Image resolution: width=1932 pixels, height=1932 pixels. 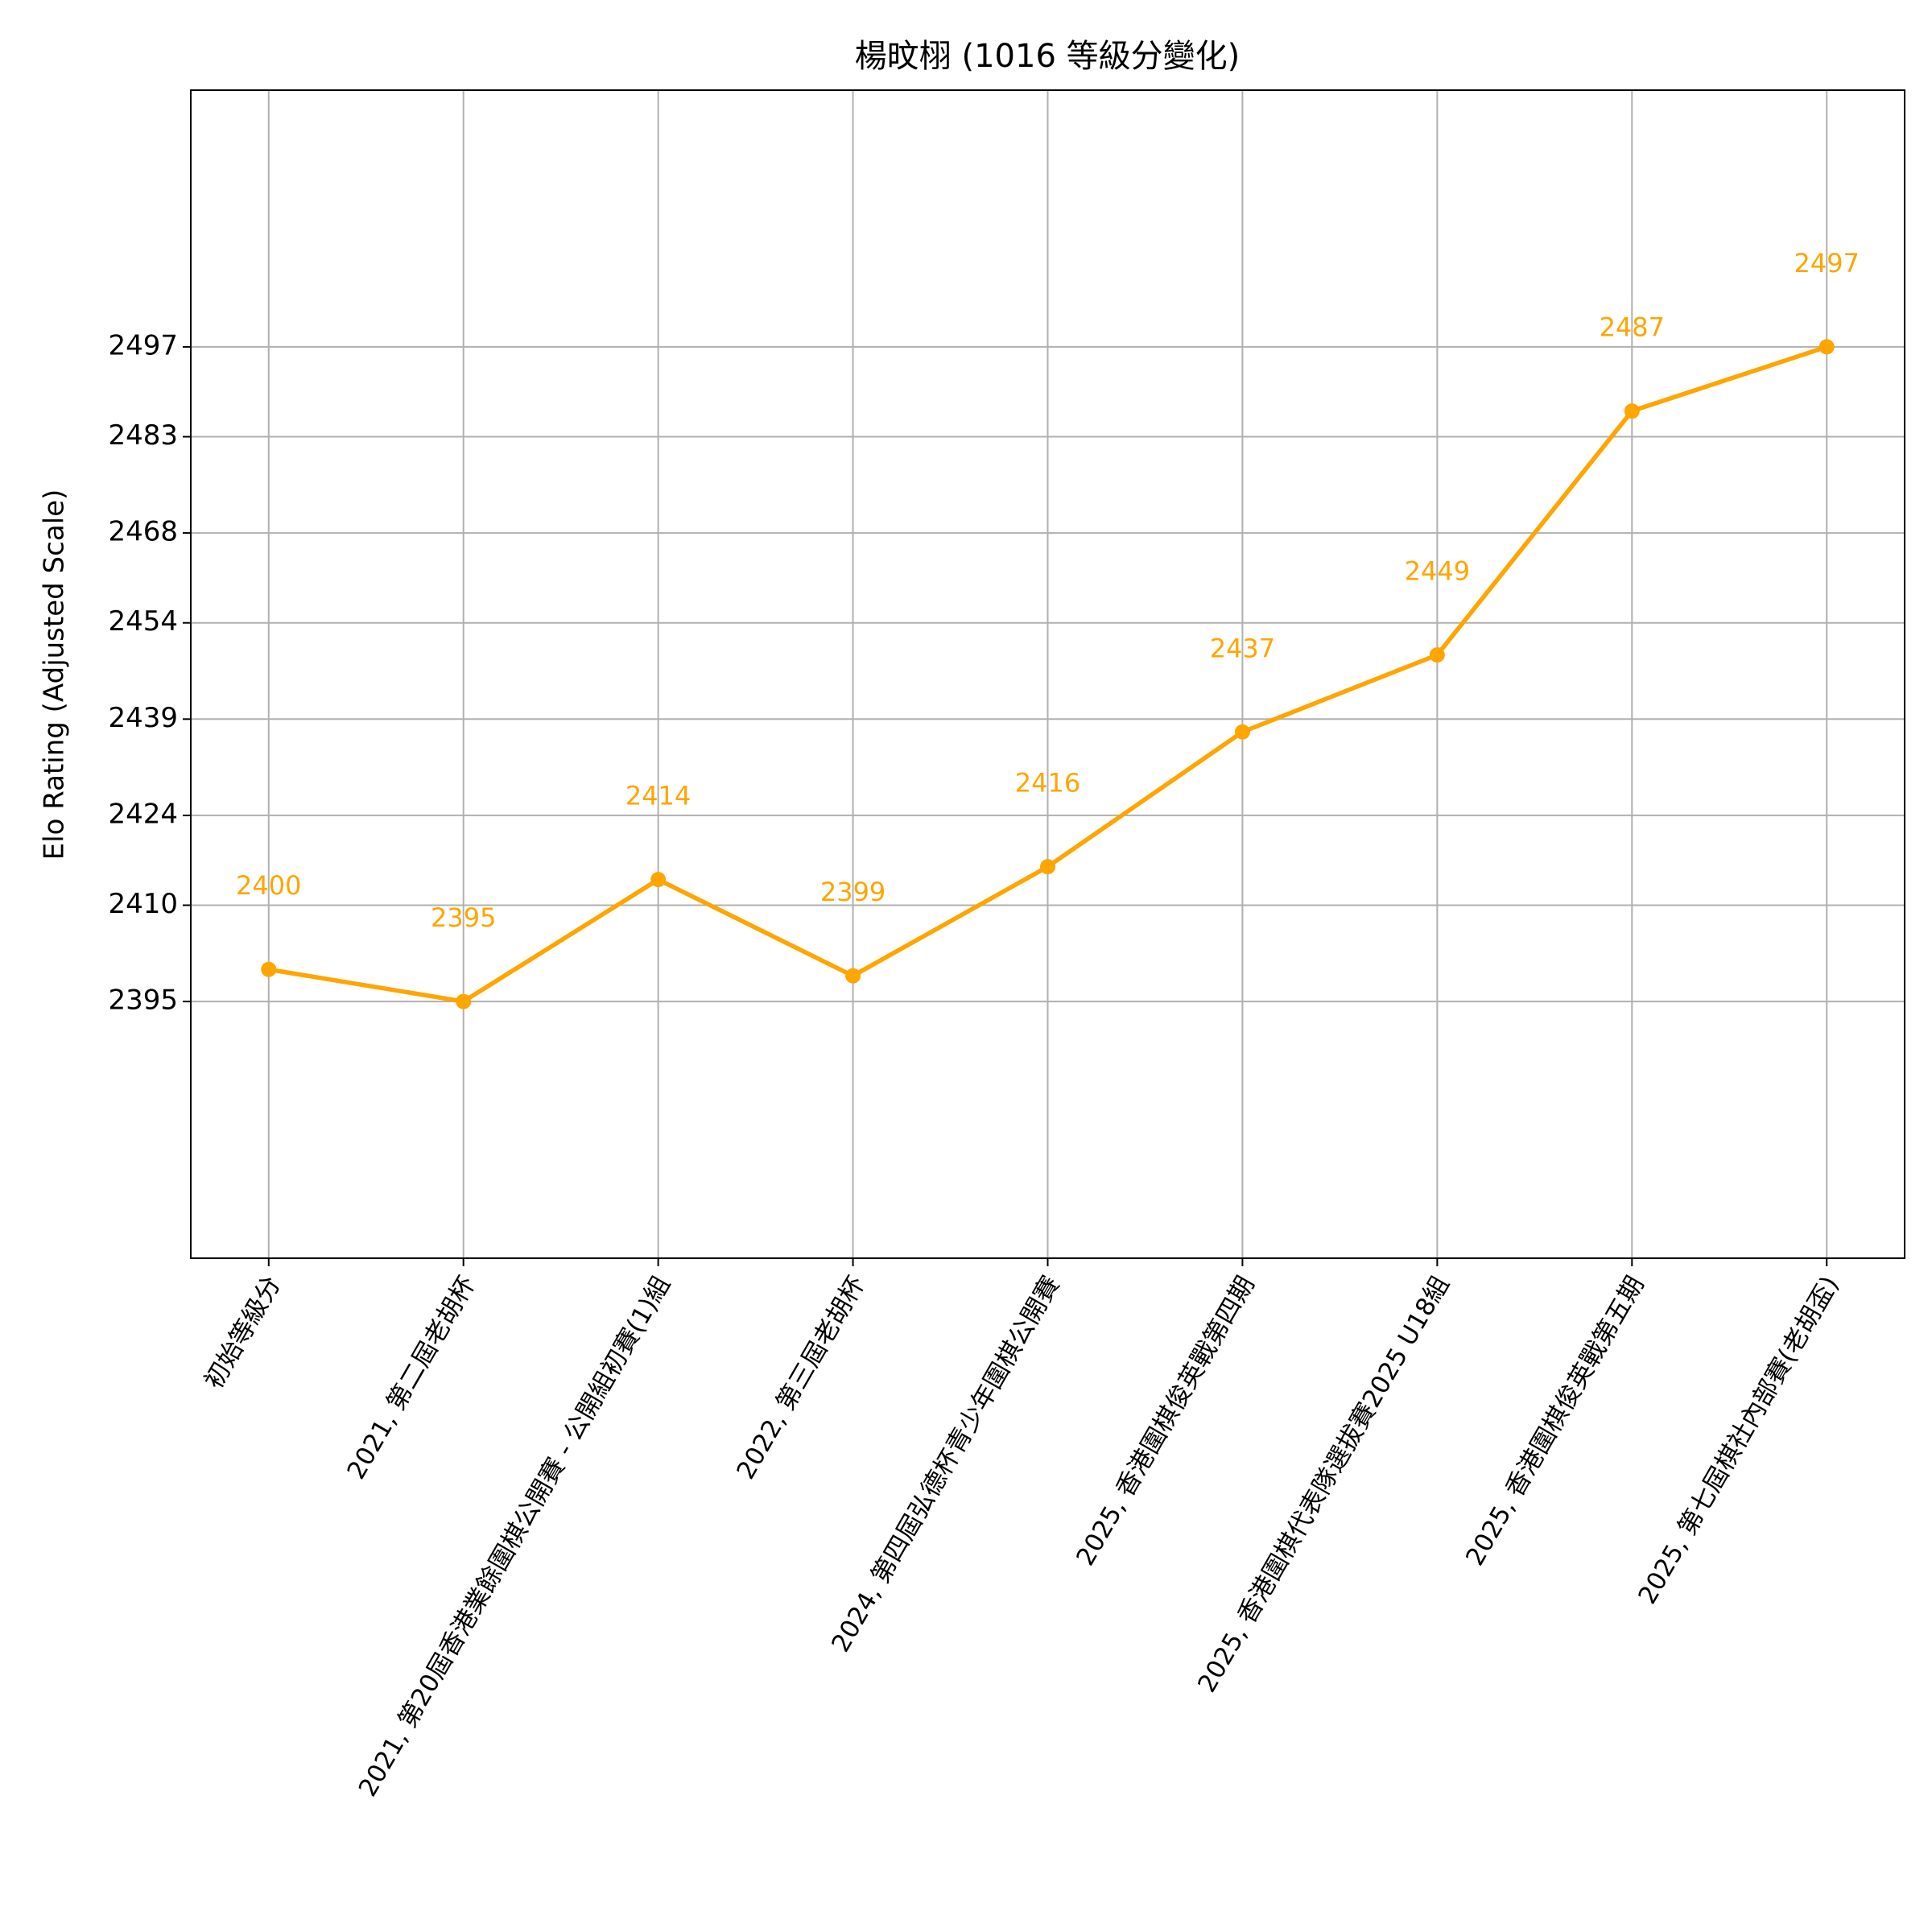 What do you see at coordinates (1047, 56) in the screenshot?
I see `chart-title: 楊旼栩 (1016 等級分變化)` at bounding box center [1047, 56].